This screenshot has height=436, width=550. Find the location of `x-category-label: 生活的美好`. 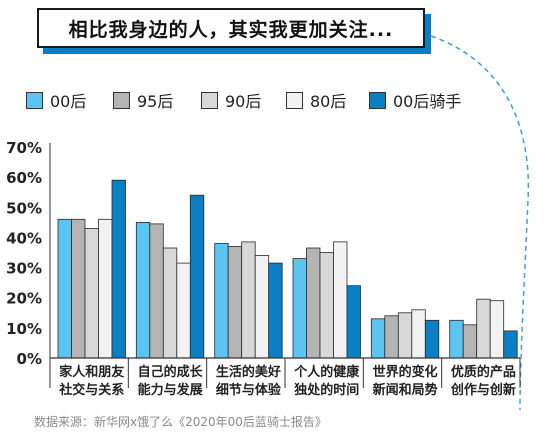

x-category-label: 生活的美好 is located at coordinates (248, 372).